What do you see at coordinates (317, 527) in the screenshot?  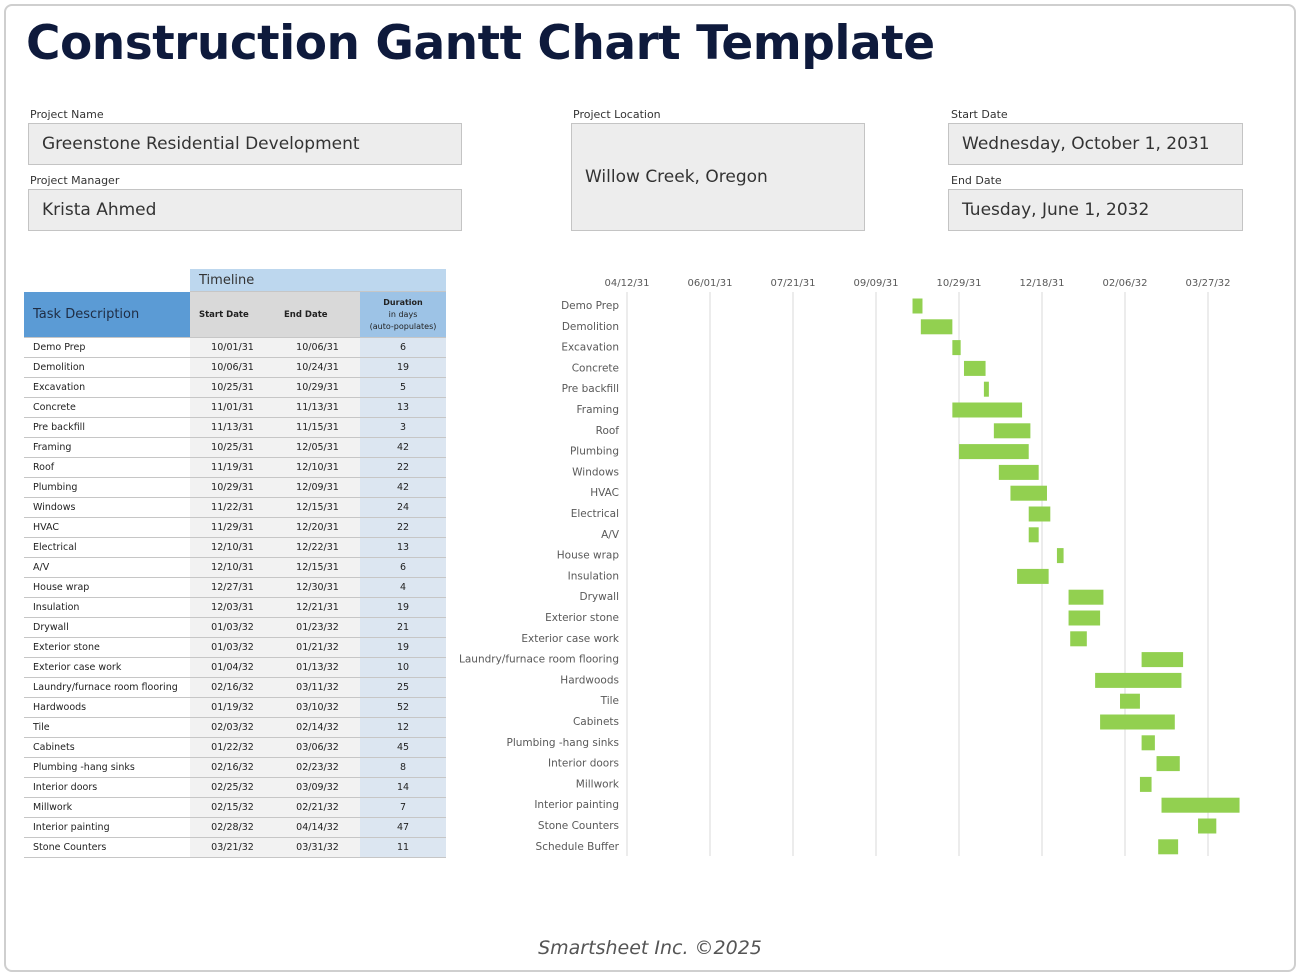 I see `table-cell: 12/20/31` at bounding box center [317, 527].